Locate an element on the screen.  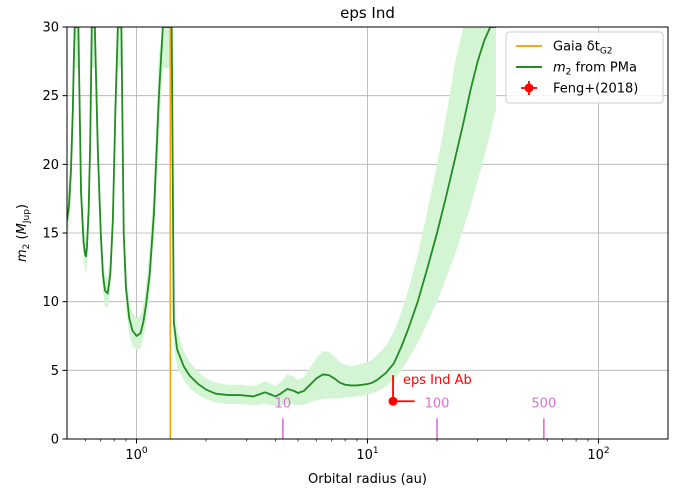
y-tick-label: 5 is located at coordinates (55, 371).